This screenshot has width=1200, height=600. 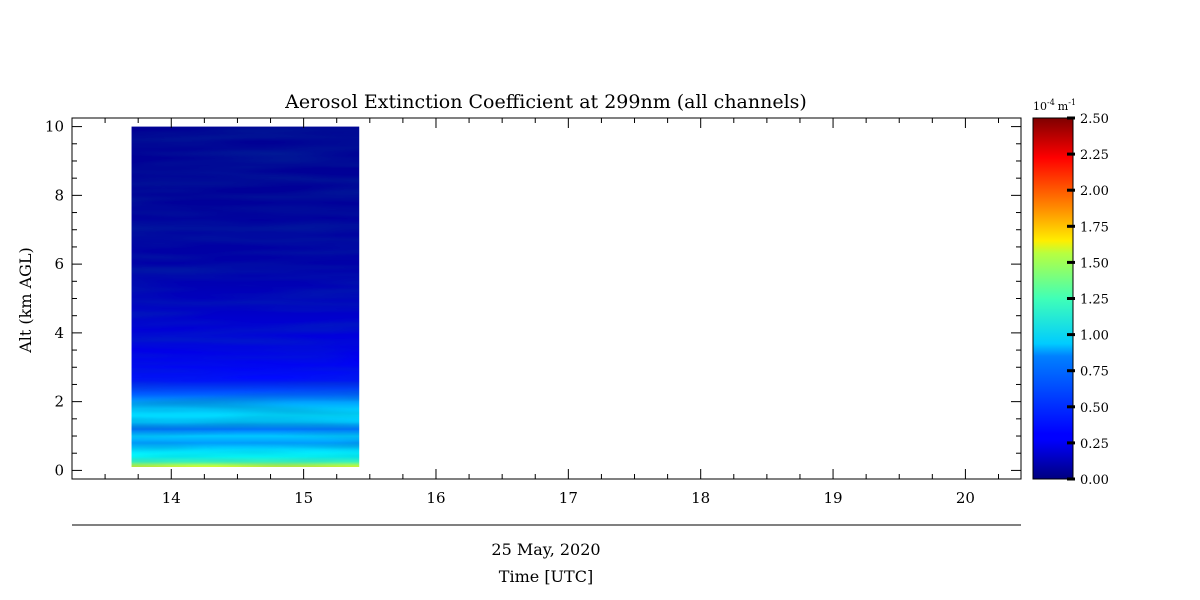 I want to click on colorbar-unit: 10-4 m-1, so click(x=1054, y=105).